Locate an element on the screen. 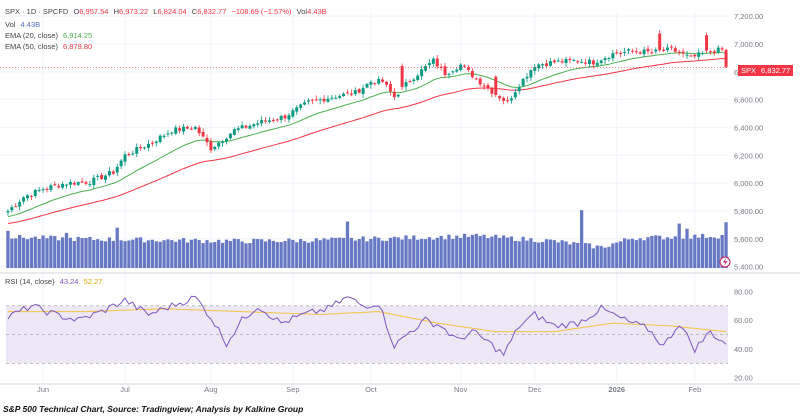 Image resolution: width=800 pixels, height=417 pixels. volume-label: Vol is located at coordinates (10, 24).